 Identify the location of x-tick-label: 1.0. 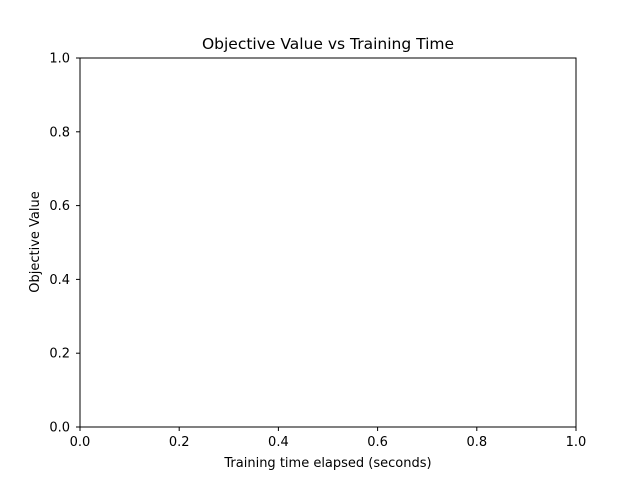
(576, 442).